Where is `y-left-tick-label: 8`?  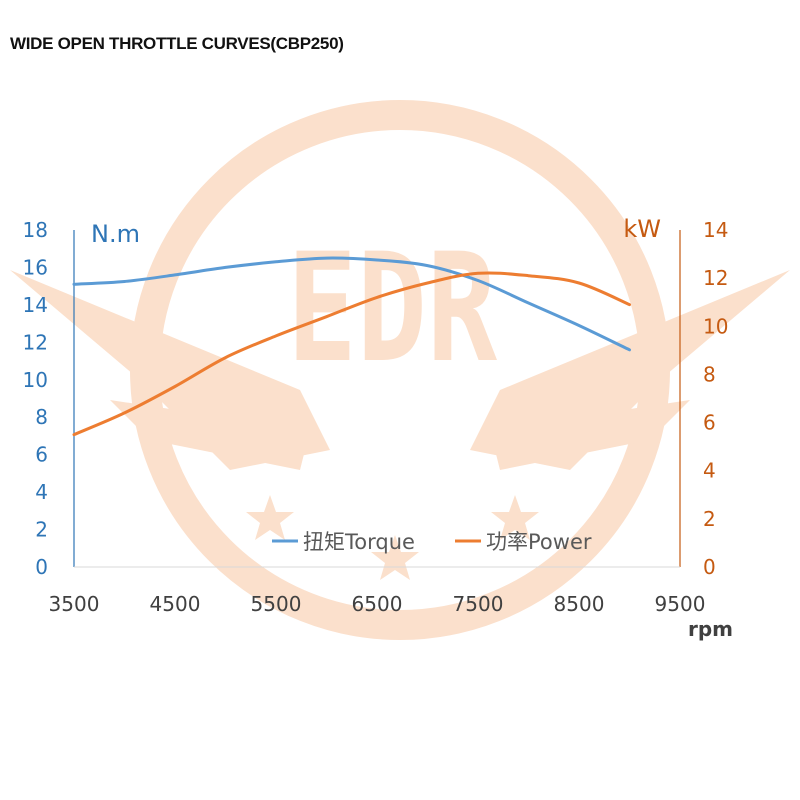 y-left-tick-label: 8 is located at coordinates (41, 417).